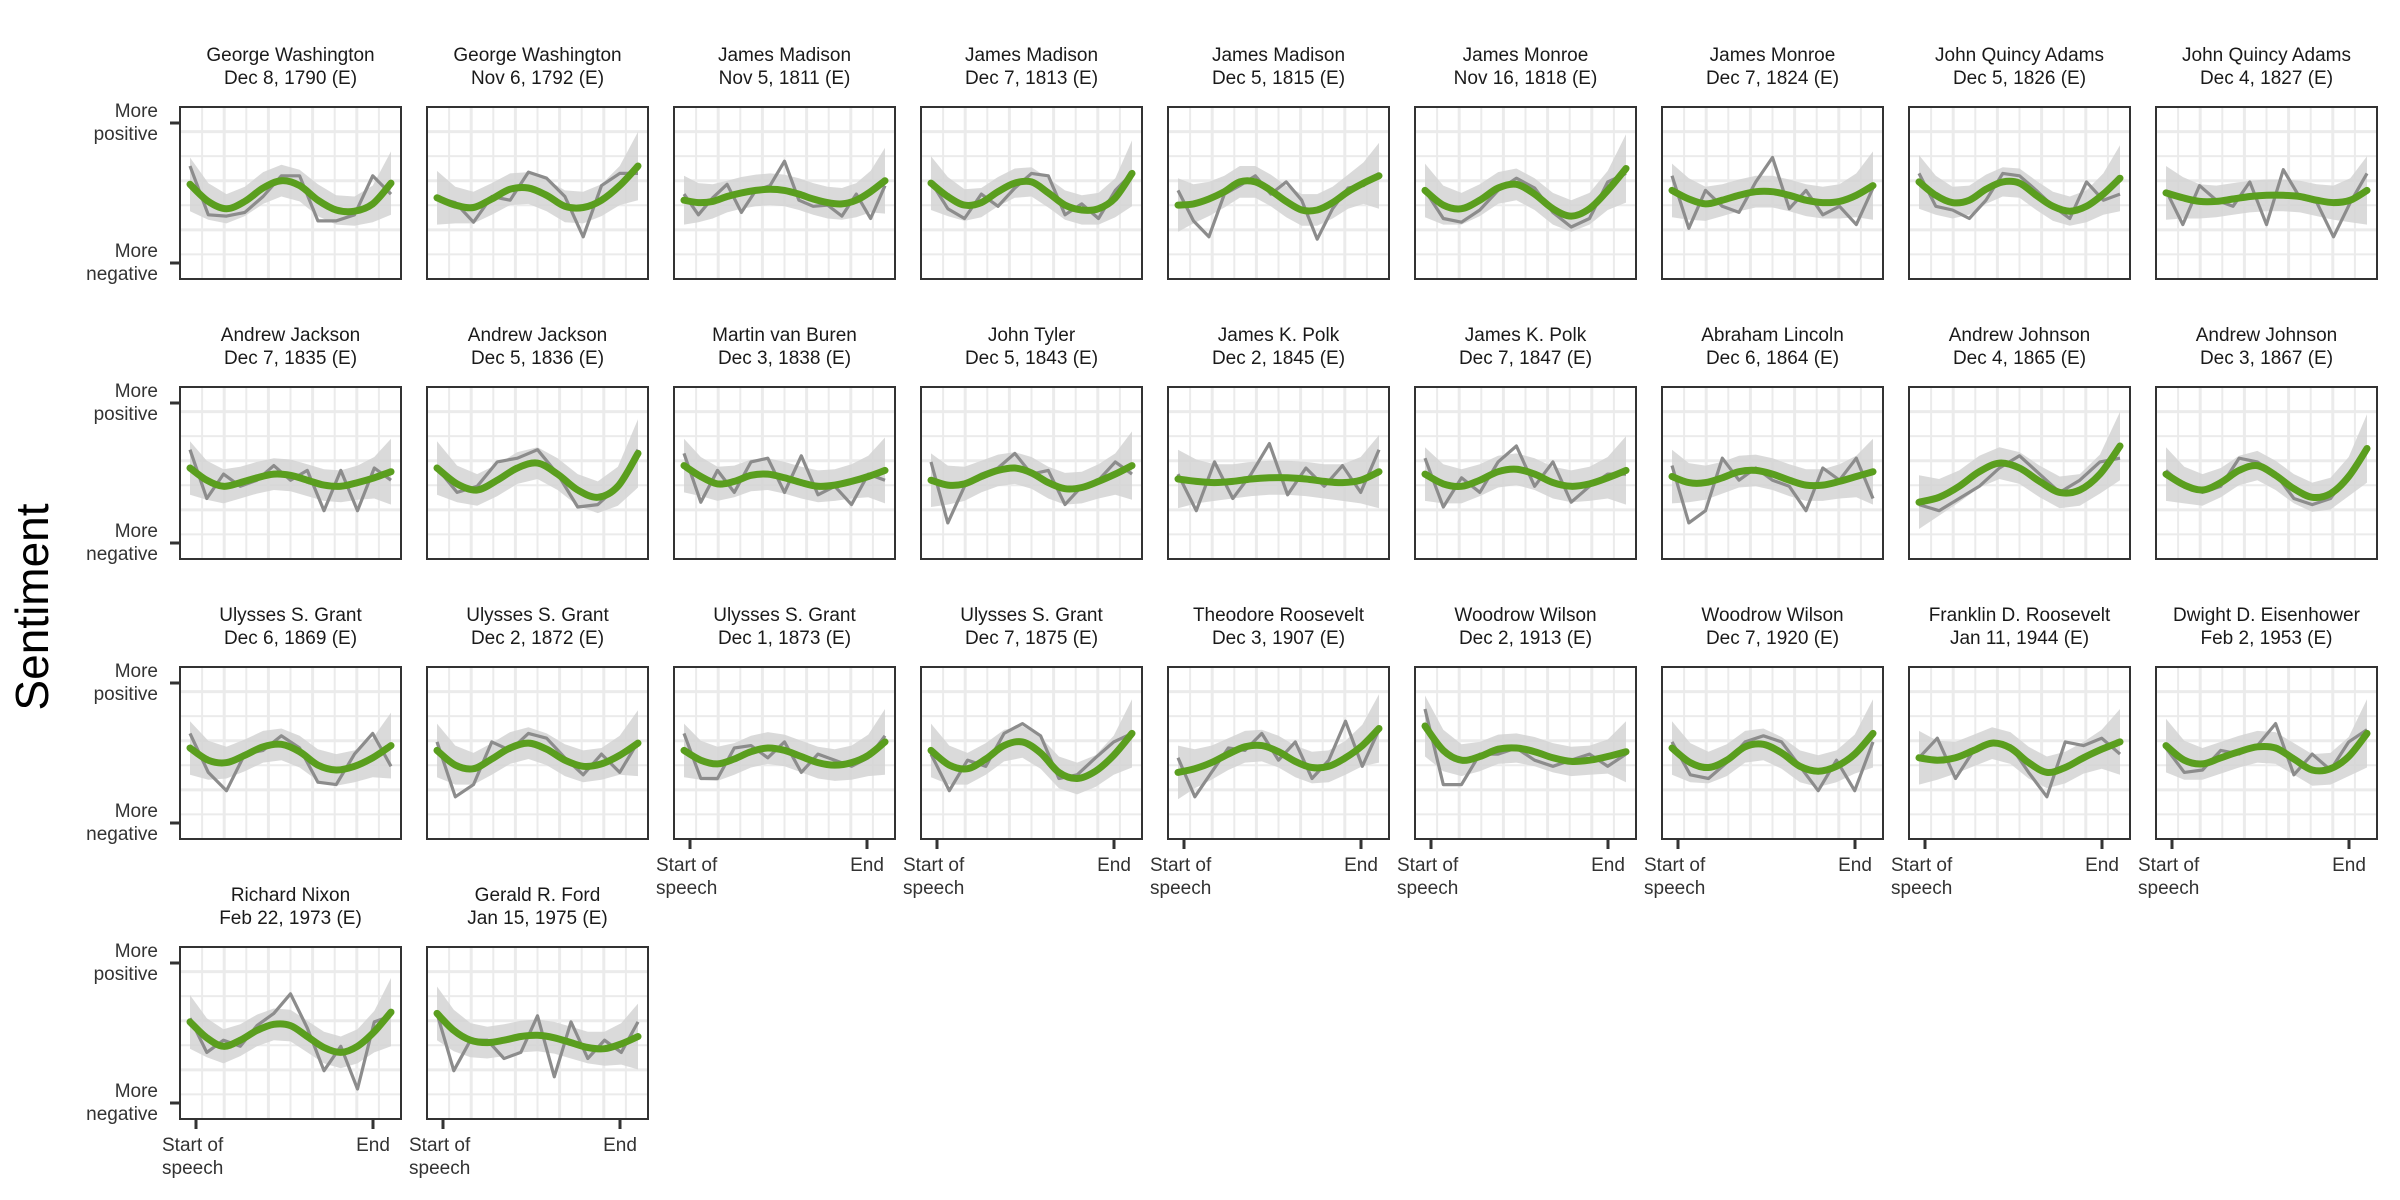 Image resolution: width=2400 pixels, height=1200 pixels. What do you see at coordinates (1279, 615) in the screenshot?
I see `facet-title-name: Theodore Roosevelt` at bounding box center [1279, 615].